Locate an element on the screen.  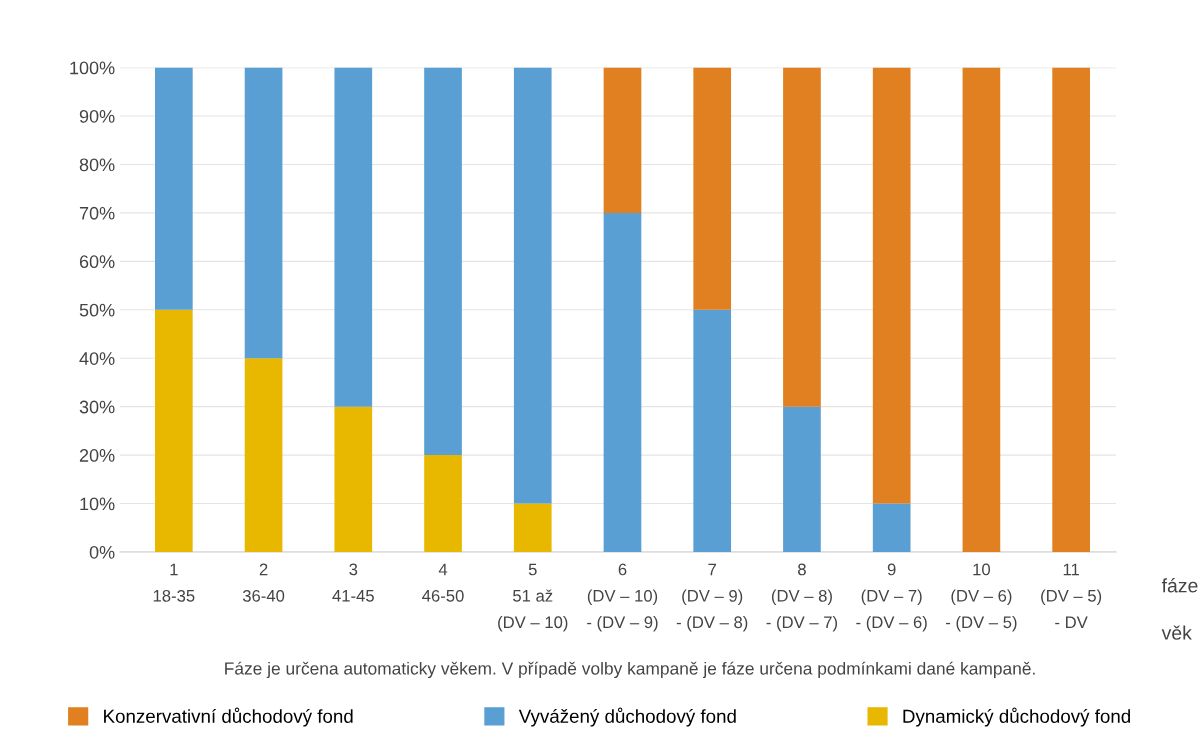
x-tick-label: 1 18-35 is located at coordinates (174, 582).